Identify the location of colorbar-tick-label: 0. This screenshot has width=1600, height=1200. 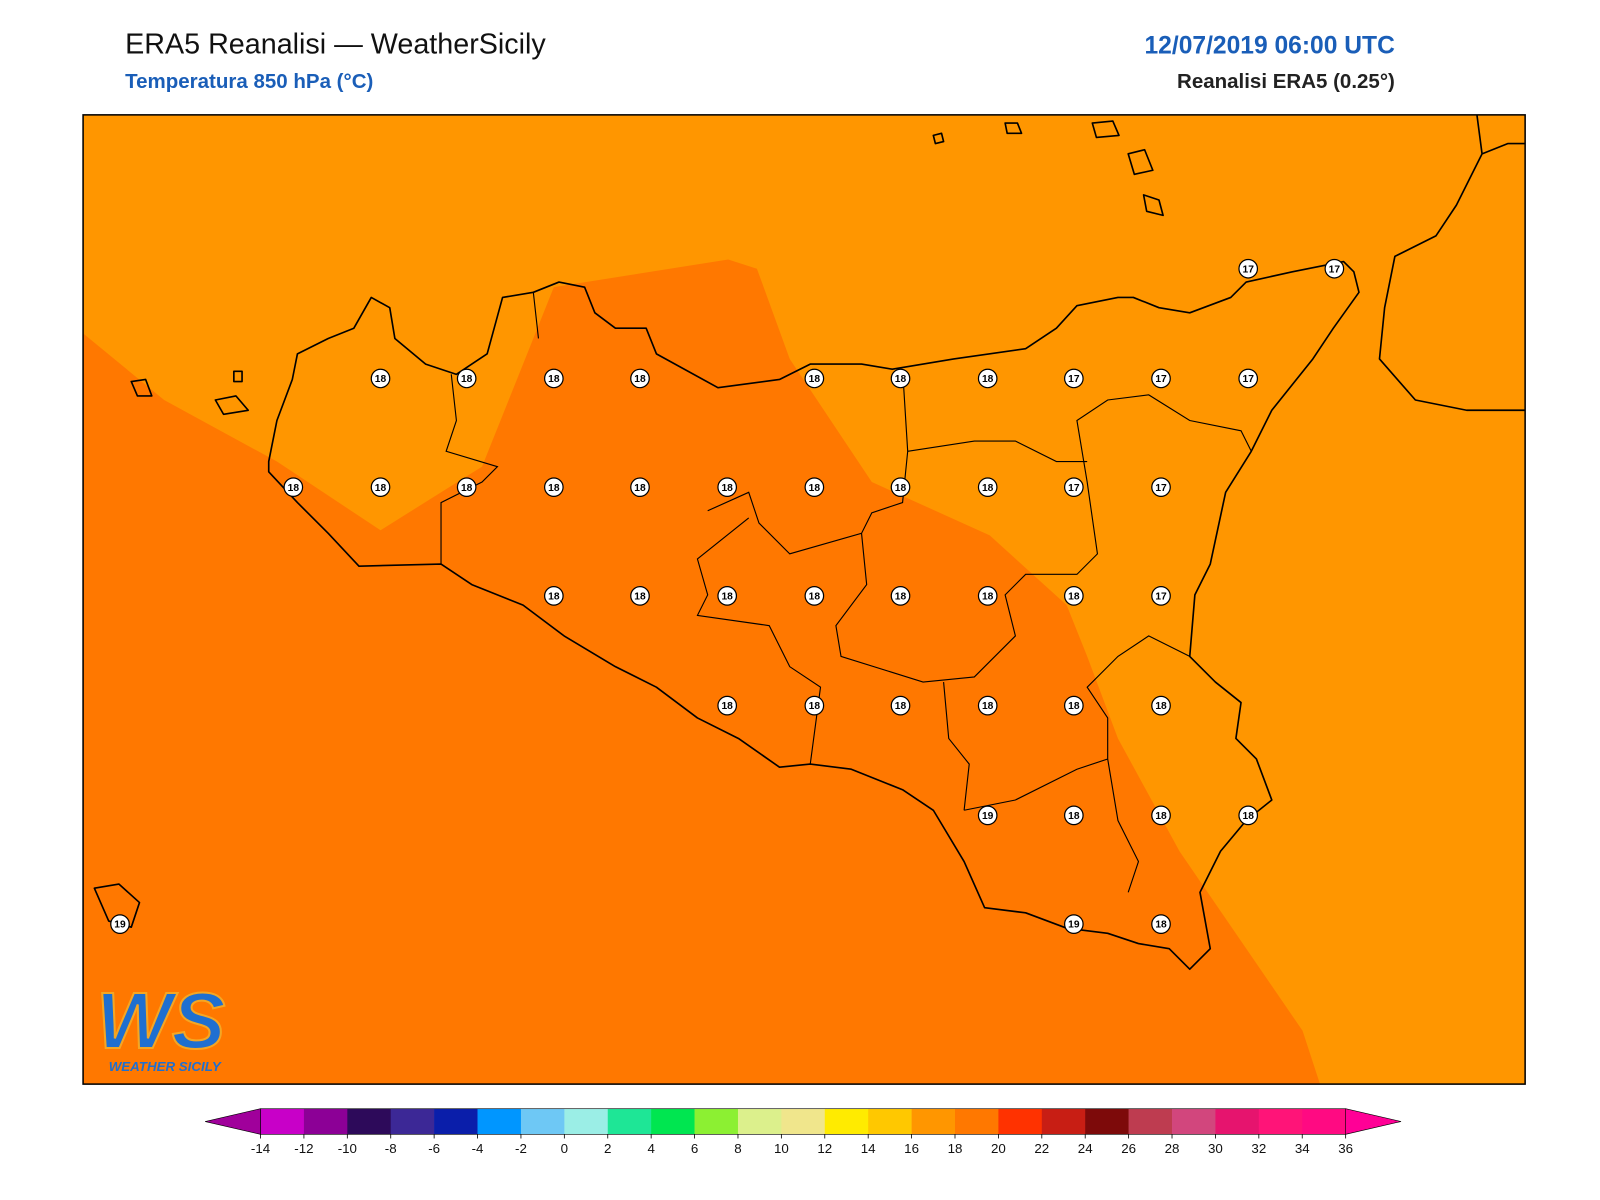
(564, 1148).